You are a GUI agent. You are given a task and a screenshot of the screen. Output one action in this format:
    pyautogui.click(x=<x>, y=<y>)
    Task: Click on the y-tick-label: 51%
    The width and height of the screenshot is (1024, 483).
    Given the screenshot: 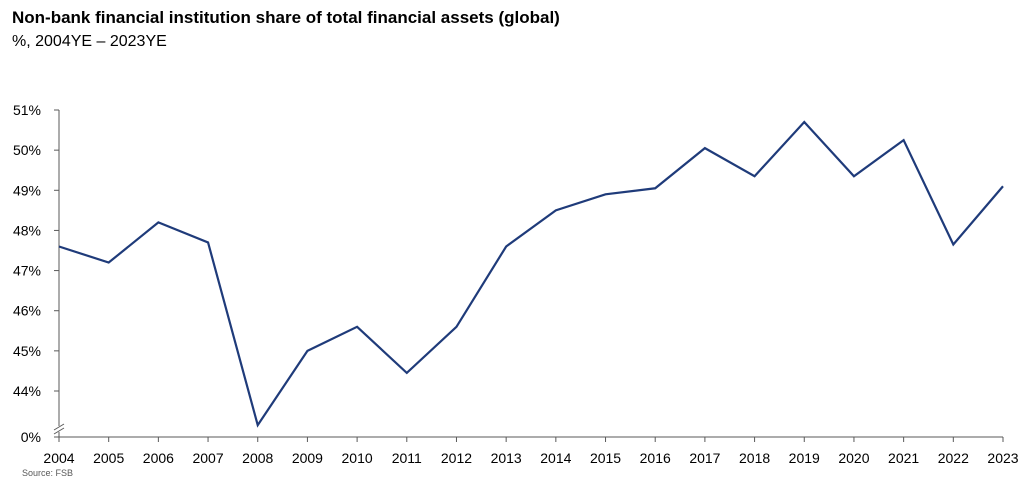 What is the action you would take?
    pyautogui.click(x=27, y=110)
    